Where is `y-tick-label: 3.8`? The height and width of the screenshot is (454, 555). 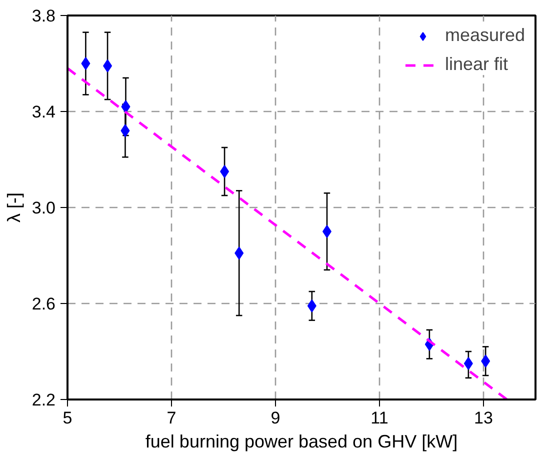
y-tick-label: 3.8 is located at coordinates (44, 16).